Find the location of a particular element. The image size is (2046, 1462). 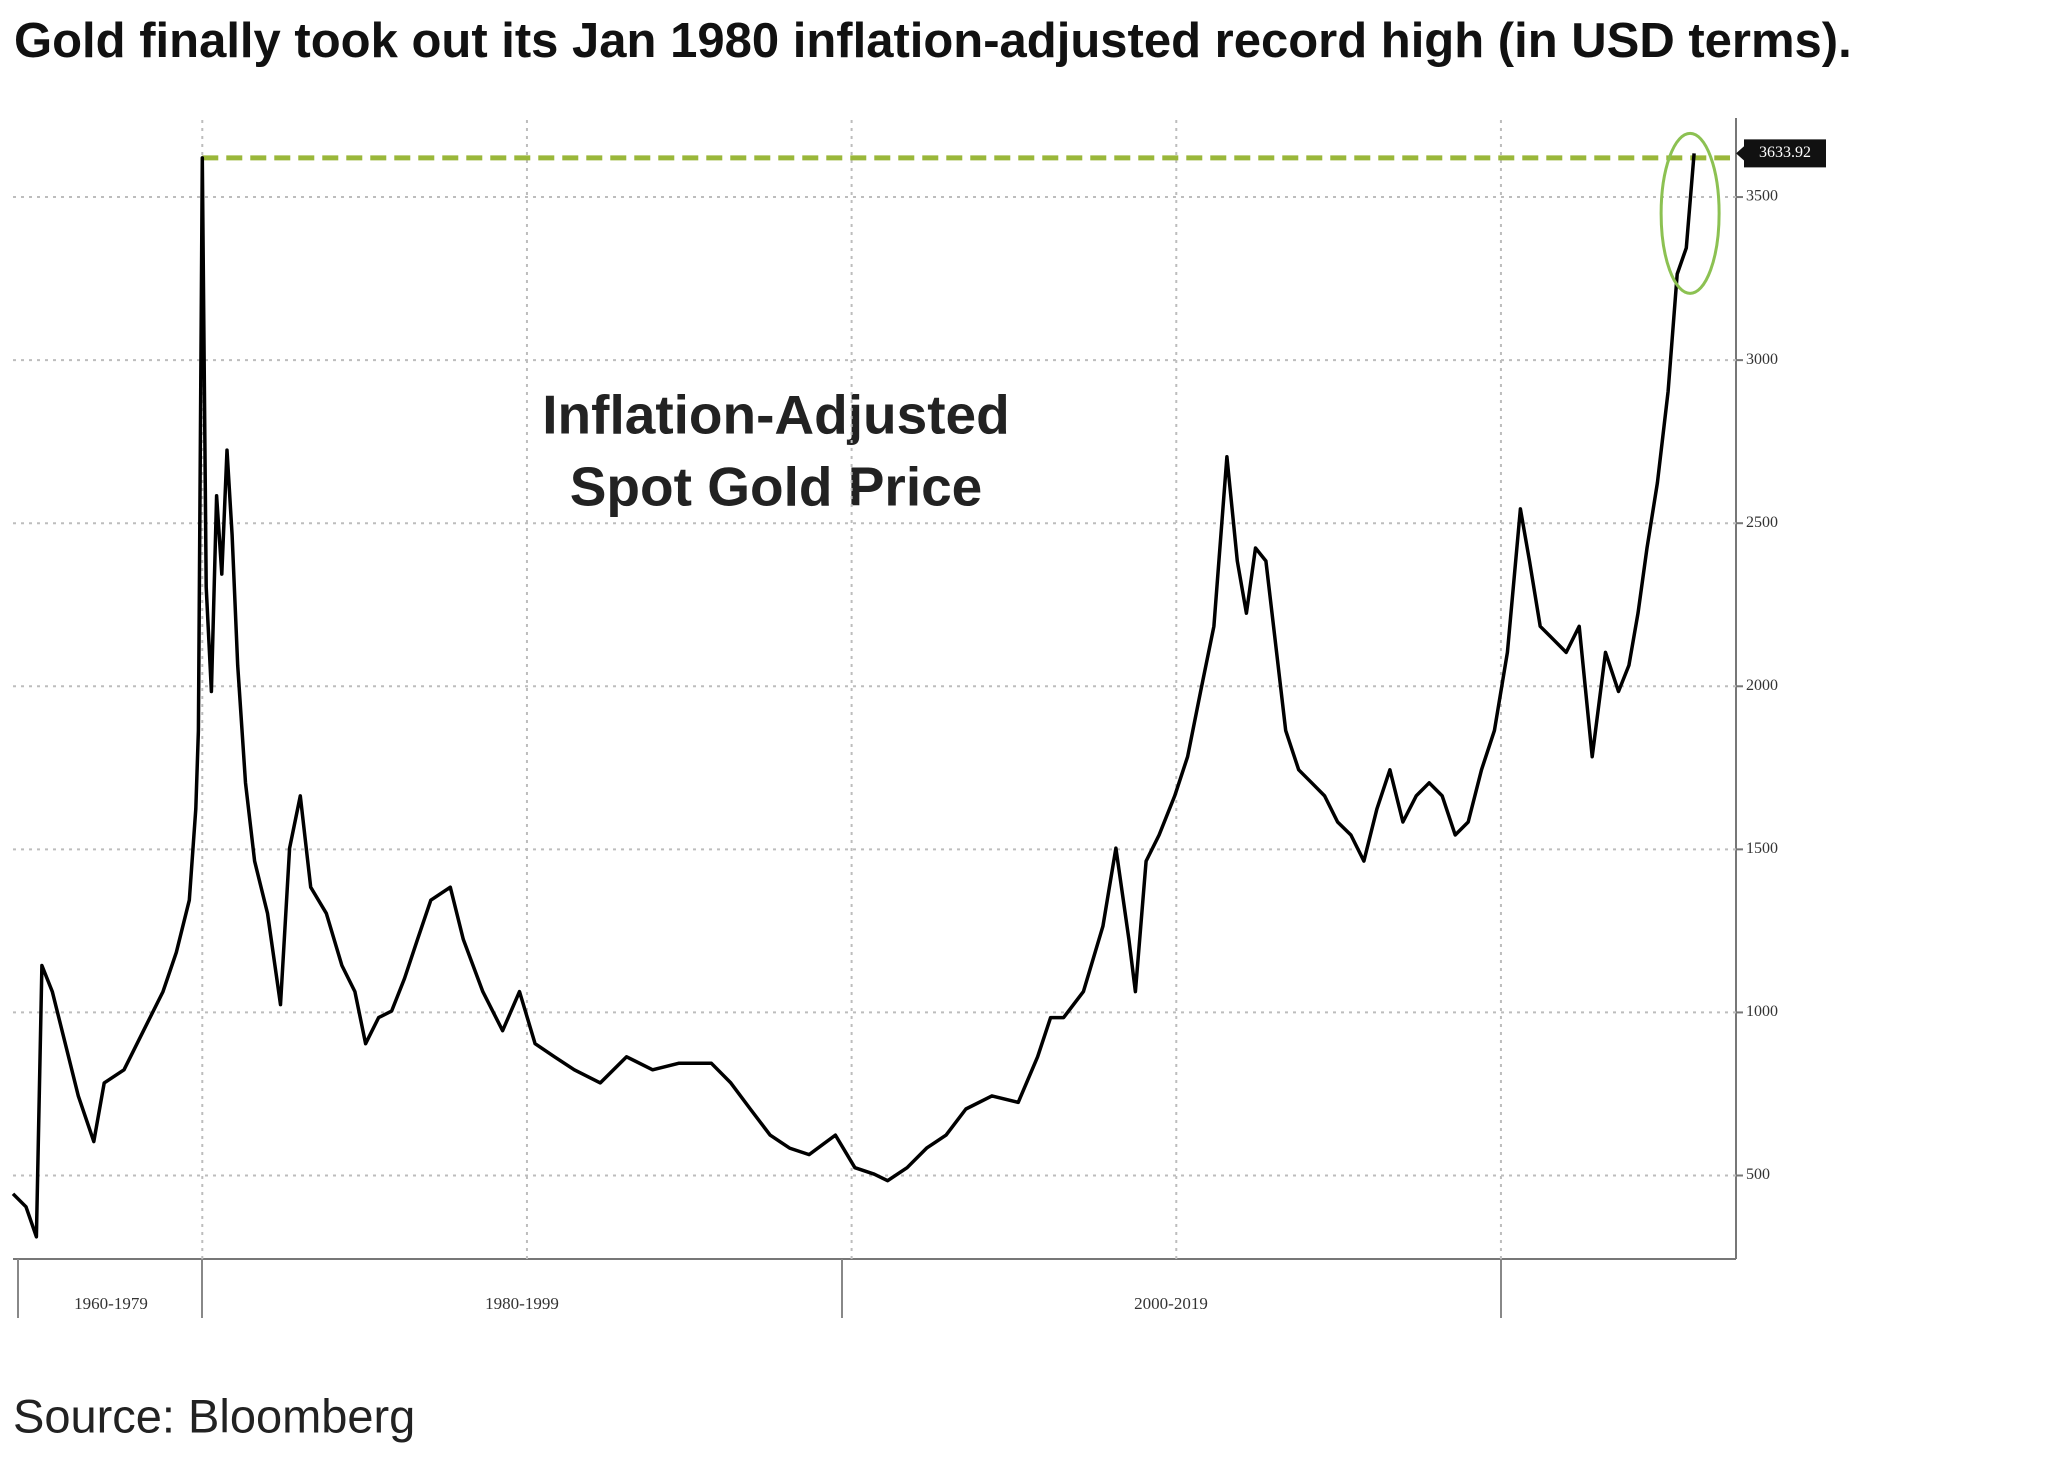

source: Source: Bloomberg is located at coordinates (214, 1415).